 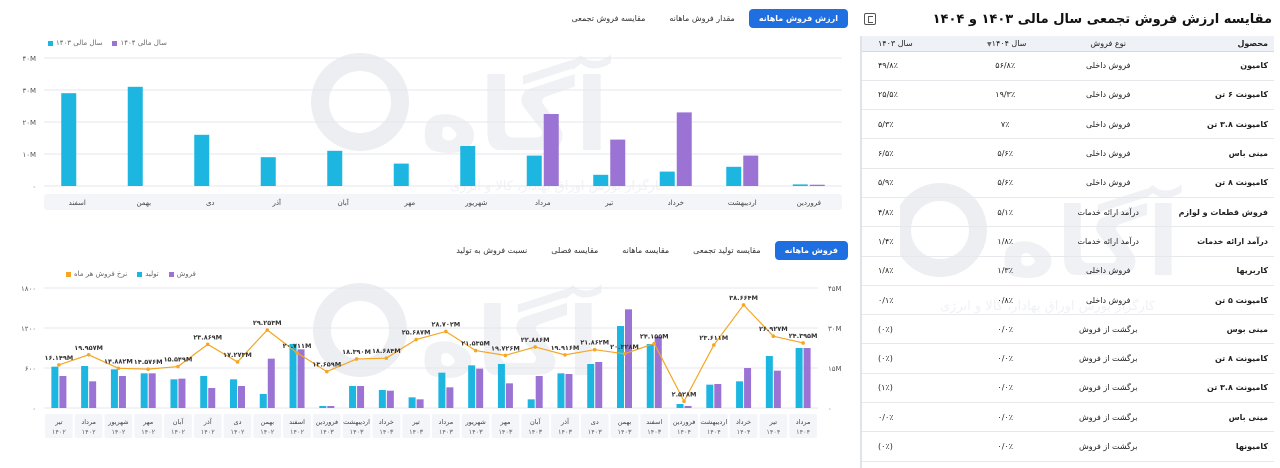 What do you see at coordinates (625, 422) in the screenshot?
I see `x-tick-month: بهمن` at bounding box center [625, 422].